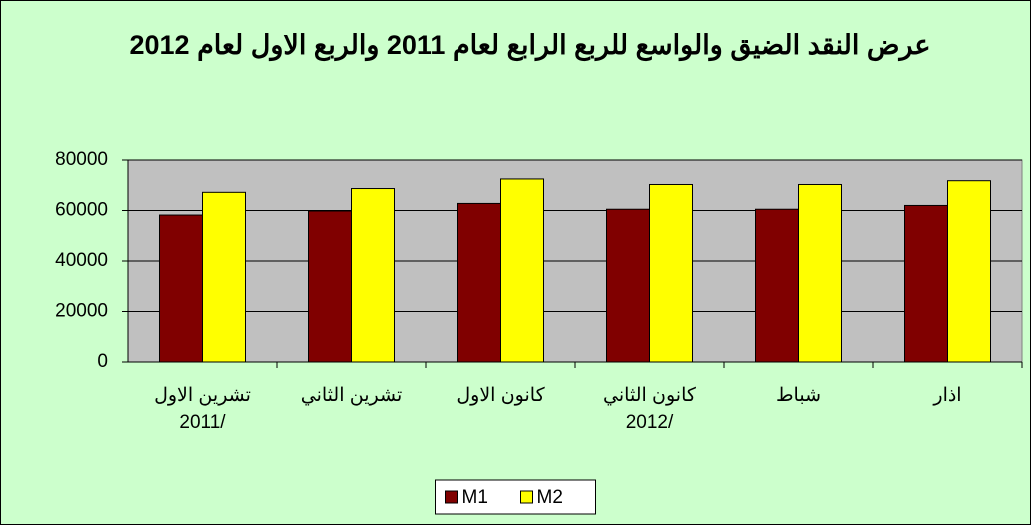 The width and height of the screenshot is (1031, 525). What do you see at coordinates (81, 260) in the screenshot?
I see `y-tick-label: 40000` at bounding box center [81, 260].